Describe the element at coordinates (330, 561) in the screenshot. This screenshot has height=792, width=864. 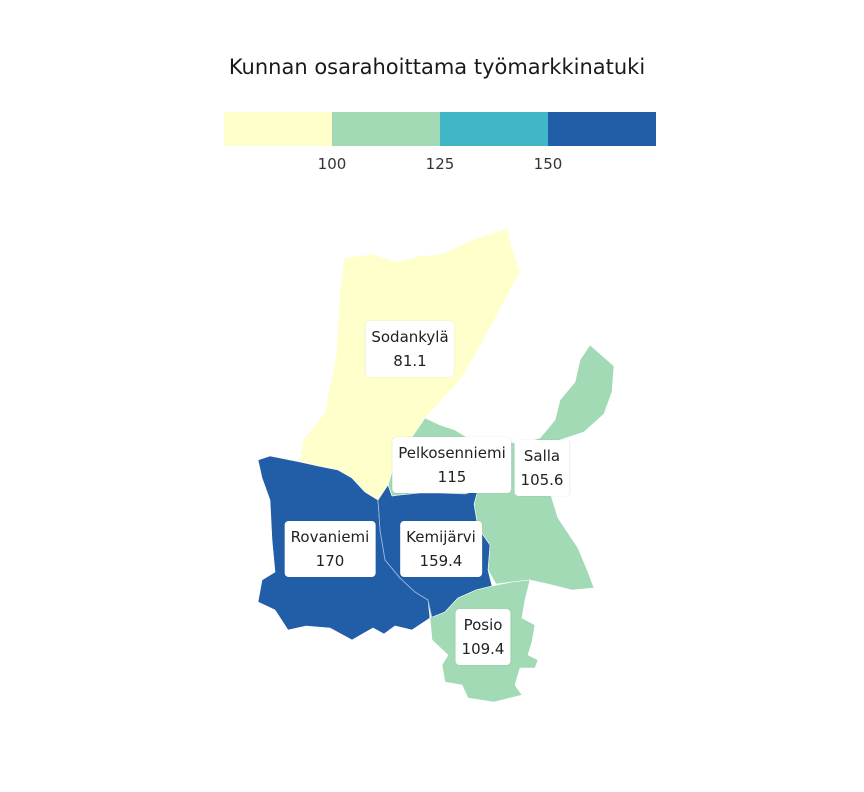
I see `label-rovaniemi-value: 170` at that location.